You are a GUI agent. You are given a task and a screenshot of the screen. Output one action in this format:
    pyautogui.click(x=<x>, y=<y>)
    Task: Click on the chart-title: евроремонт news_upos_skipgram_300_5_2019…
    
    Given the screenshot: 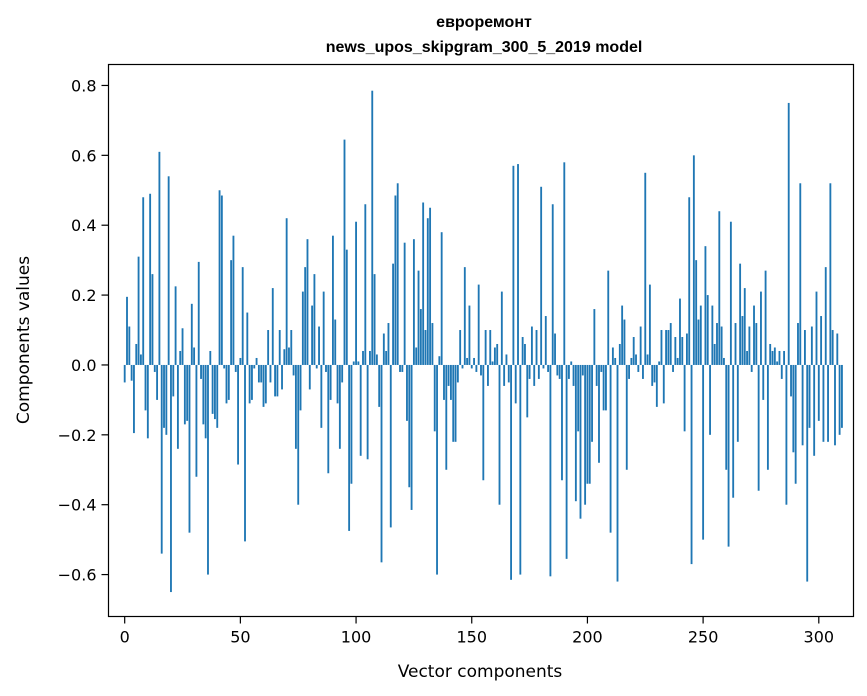 What is the action you would take?
    pyautogui.click(x=484, y=35)
    